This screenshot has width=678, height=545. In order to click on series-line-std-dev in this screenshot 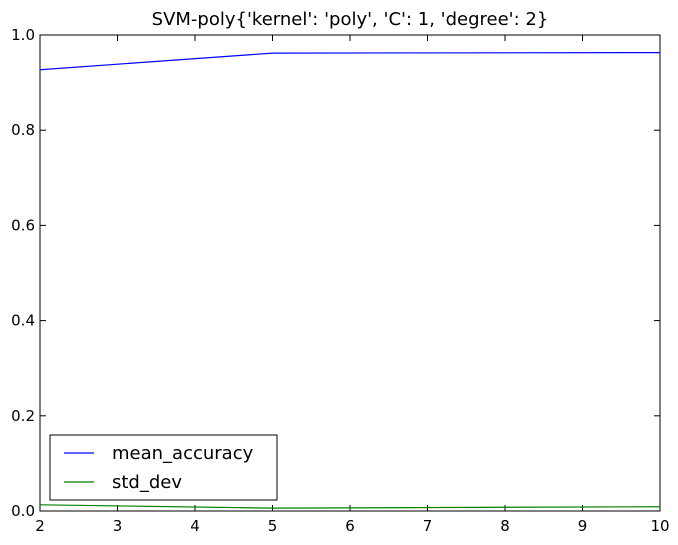, I will do `click(350, 506)`.